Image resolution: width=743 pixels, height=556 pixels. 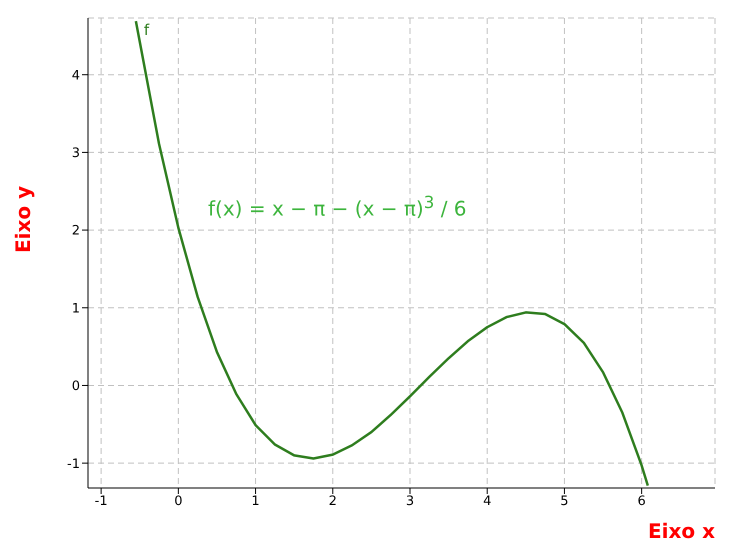 I want to click on x-tick-label: 1, so click(x=255, y=502).